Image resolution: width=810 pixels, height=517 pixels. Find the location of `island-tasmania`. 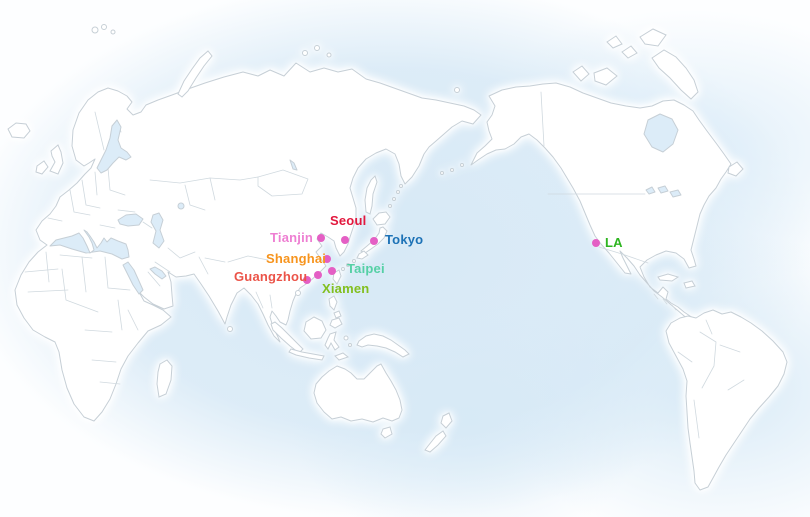

island-tasmania is located at coordinates (386, 432).